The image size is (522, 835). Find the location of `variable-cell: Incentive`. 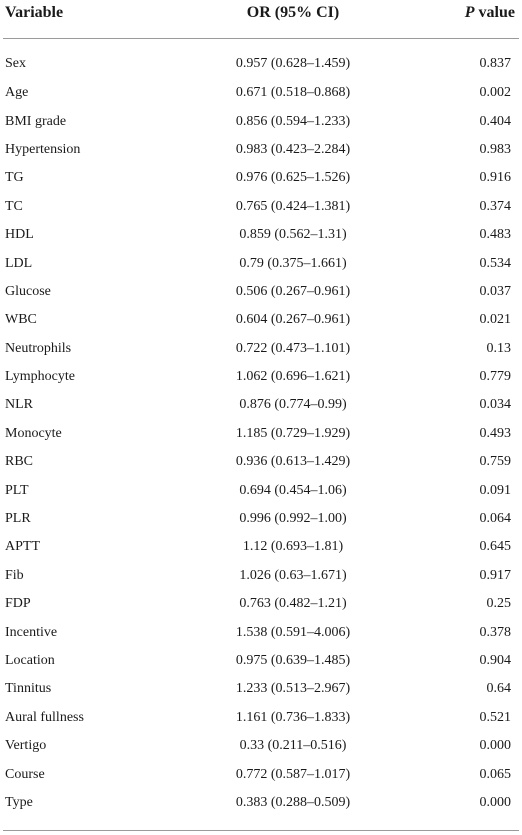

variable-cell: Incentive is located at coordinates (31, 632).